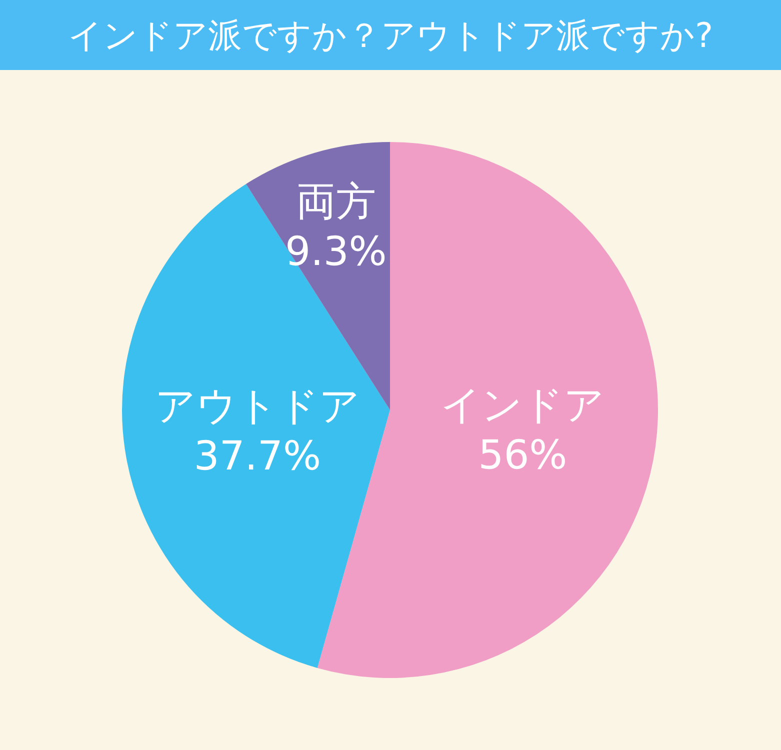 Image resolution: width=781 pixels, height=750 pixels. Describe the element at coordinates (336, 201) in the screenshot. I see `slice-label: 両方` at that location.